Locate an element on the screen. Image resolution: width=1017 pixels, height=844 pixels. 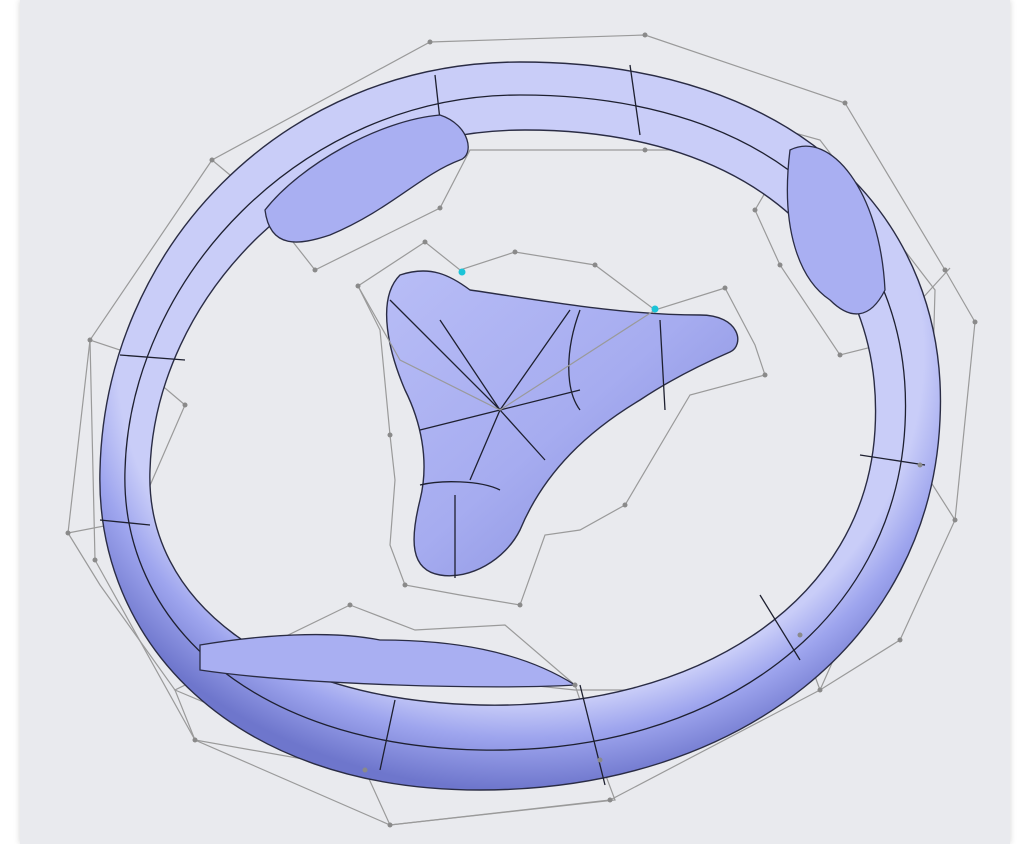
control-cage is located at coordinates (506, 348).